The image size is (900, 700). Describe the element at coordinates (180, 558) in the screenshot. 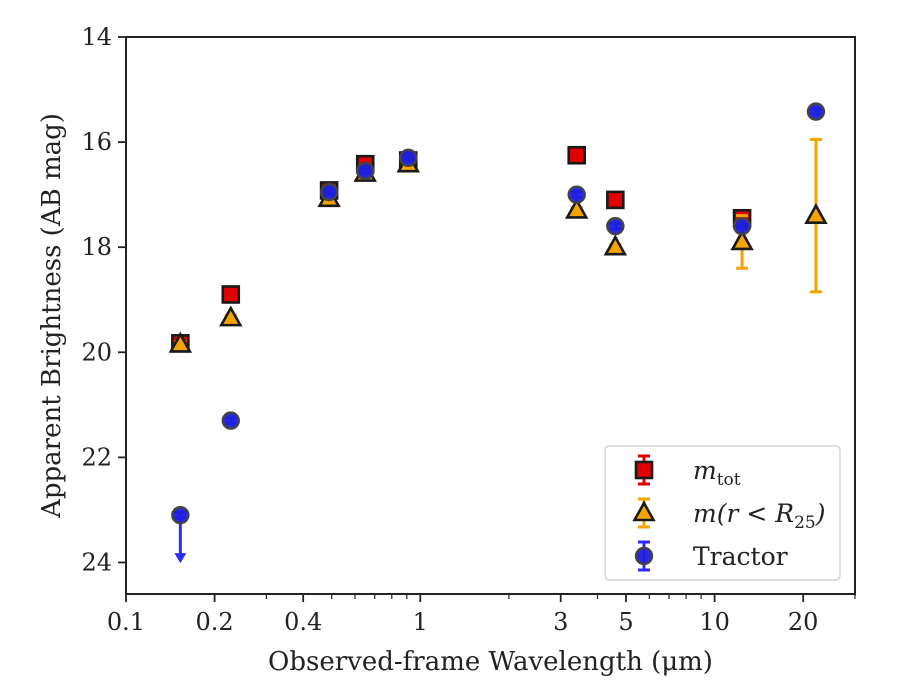

I see `upper-limit-arrowhead` at that location.